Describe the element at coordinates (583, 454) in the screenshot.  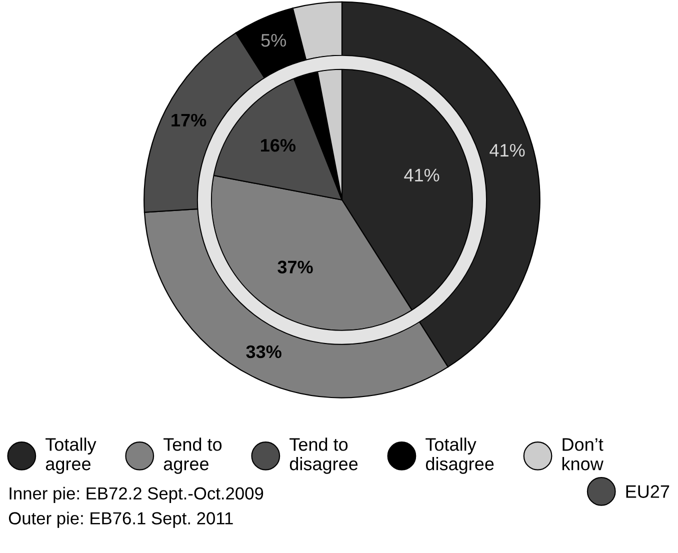
I see `legend-label: Don’t know` at that location.